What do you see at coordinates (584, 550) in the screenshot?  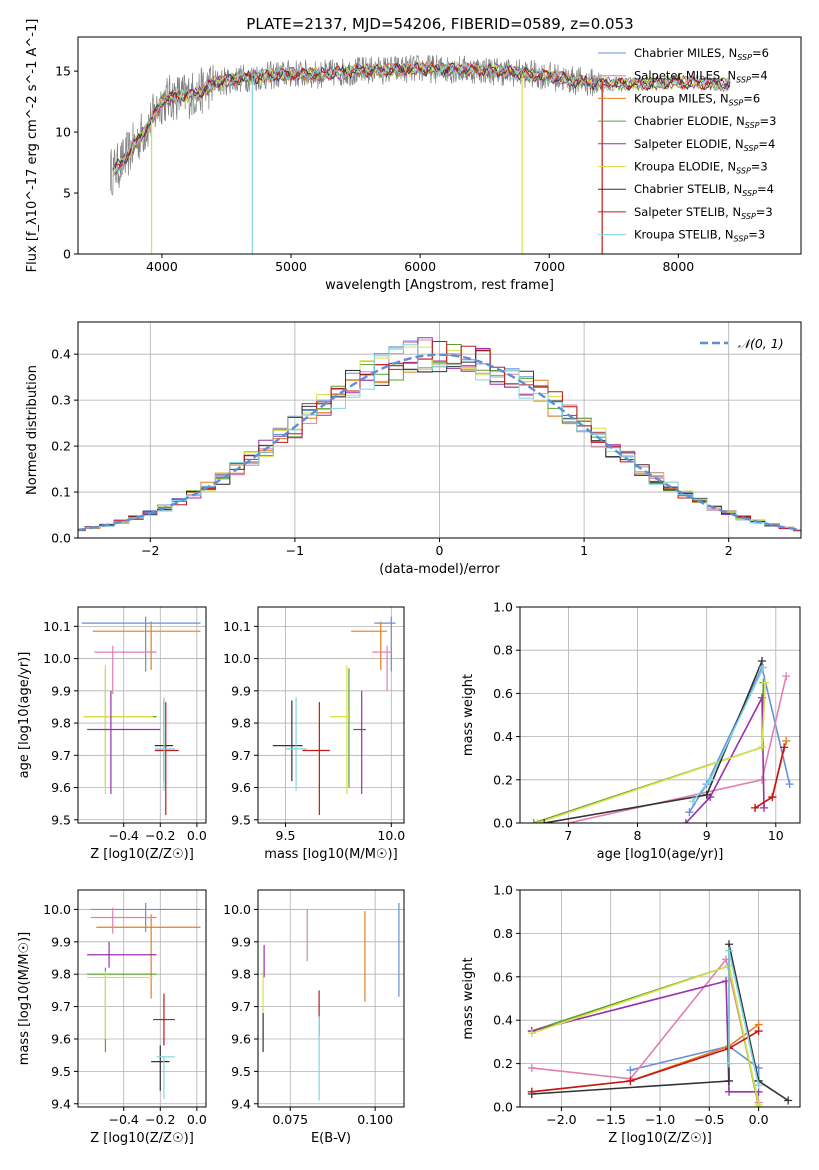 I see `x-tick-label: 1` at bounding box center [584, 550].